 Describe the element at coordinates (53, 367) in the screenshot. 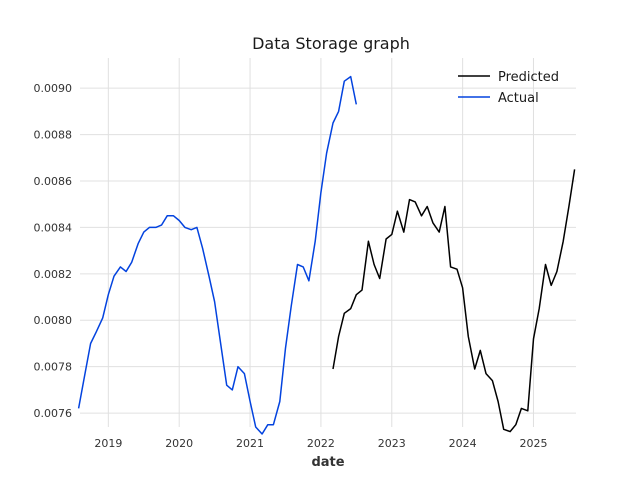

I see `y-tick-label: 0.0078` at that location.